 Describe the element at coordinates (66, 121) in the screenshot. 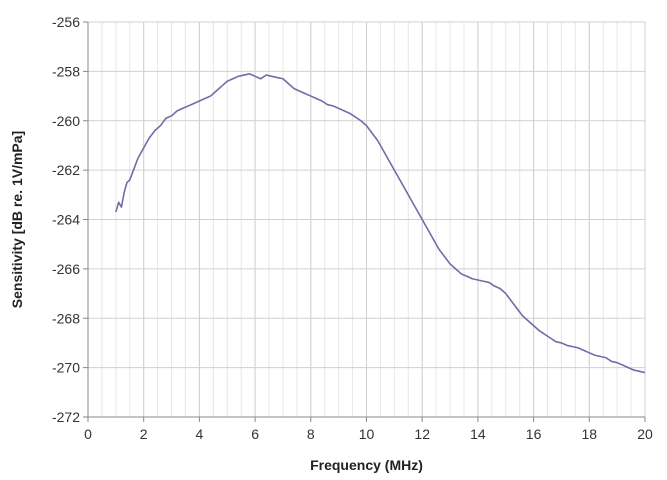

I see `y-tick-label: -260` at that location.